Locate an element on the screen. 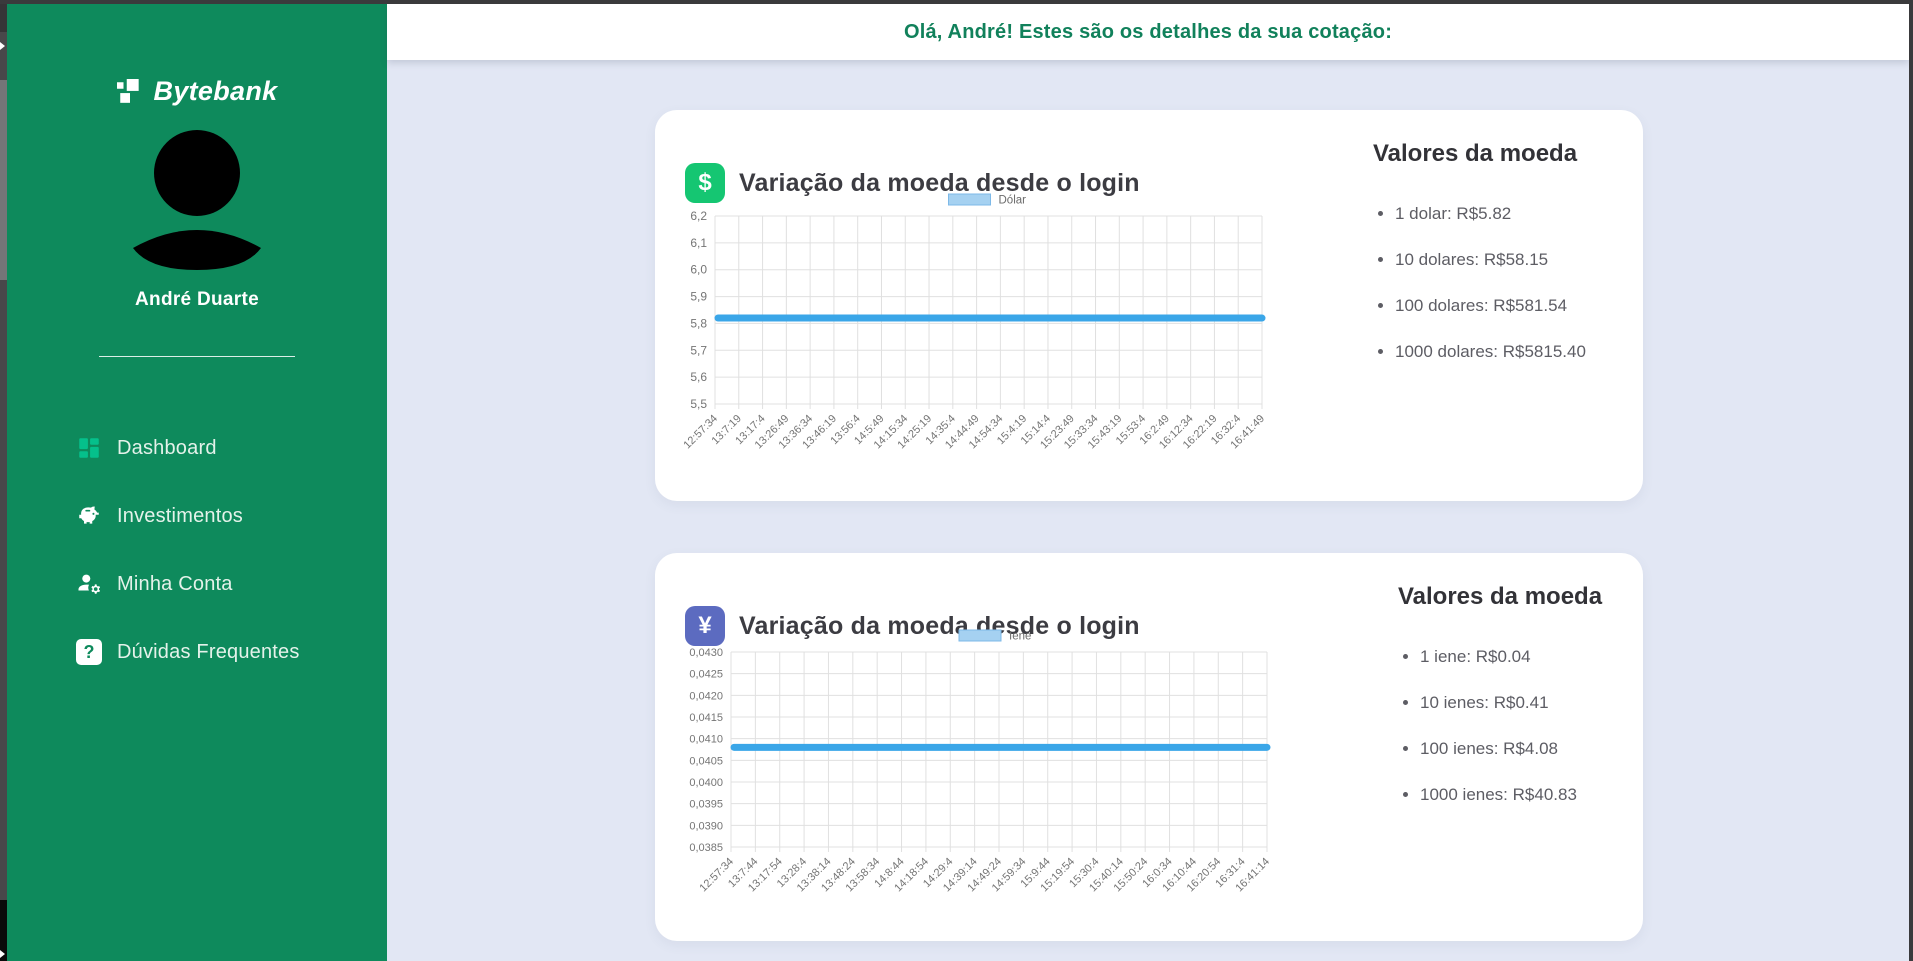  sidebar-item-label: Minha Conta is located at coordinates (175, 583).